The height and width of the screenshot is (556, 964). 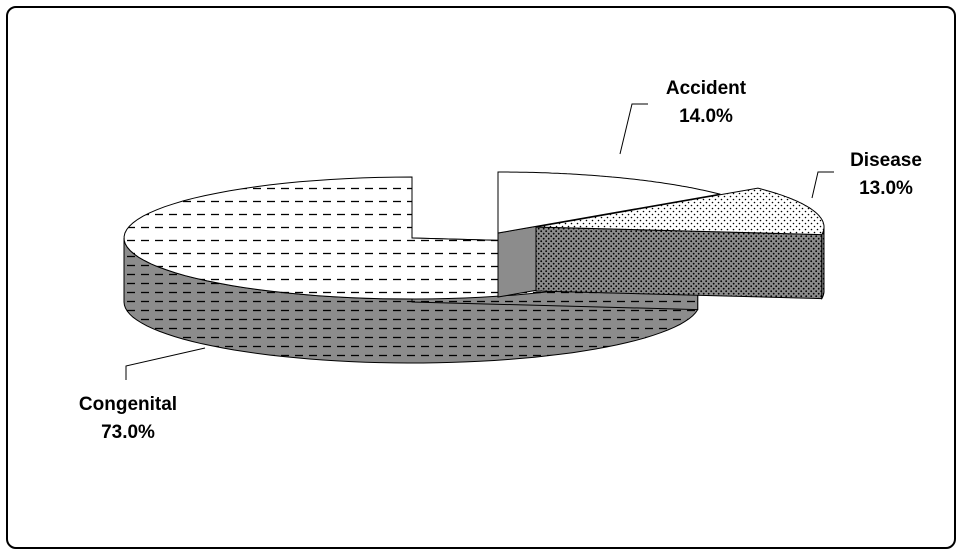 What do you see at coordinates (128, 432) in the screenshot?
I see `slice-percent-congenital: 73.0%` at bounding box center [128, 432].